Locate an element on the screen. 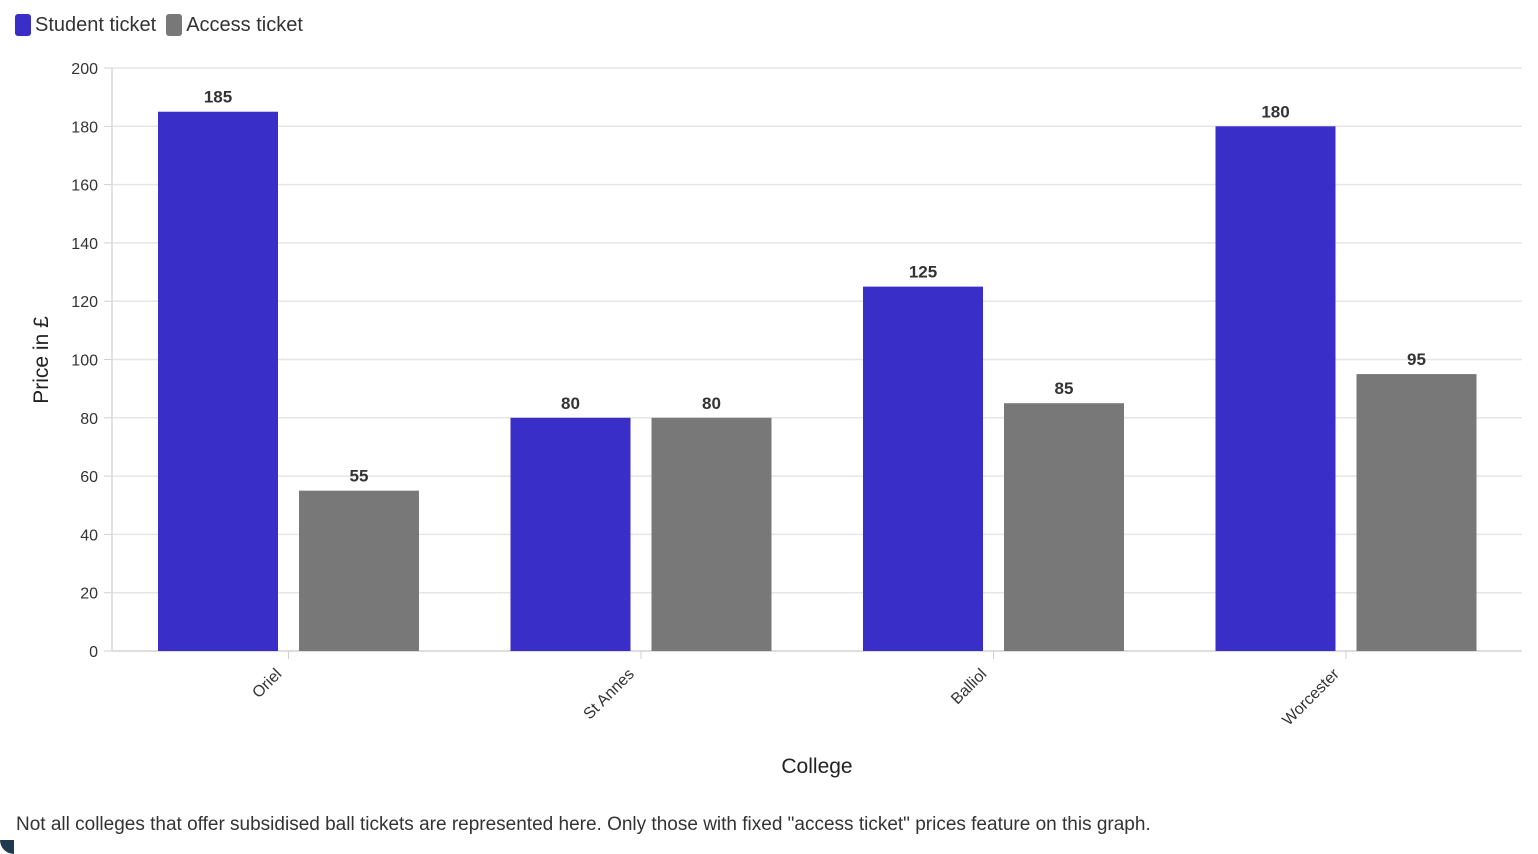 The image size is (1538, 854). x-tick-label: Worcester is located at coordinates (1311, 697).